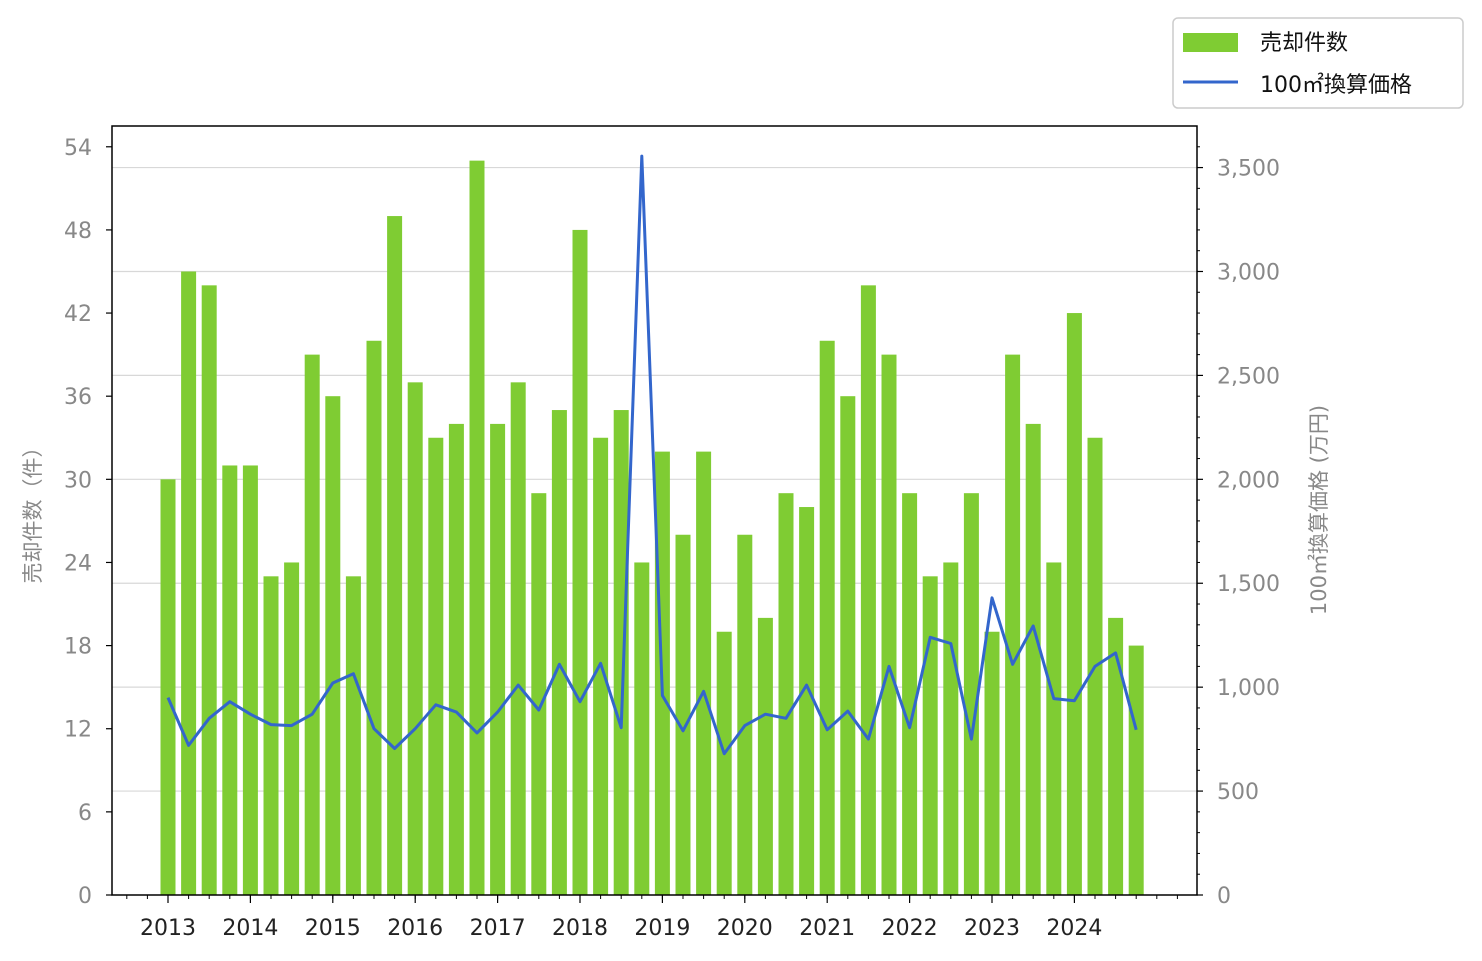  What do you see at coordinates (1304, 43) in the screenshot?
I see `legend-label-sales-count: 売却件数` at bounding box center [1304, 43].